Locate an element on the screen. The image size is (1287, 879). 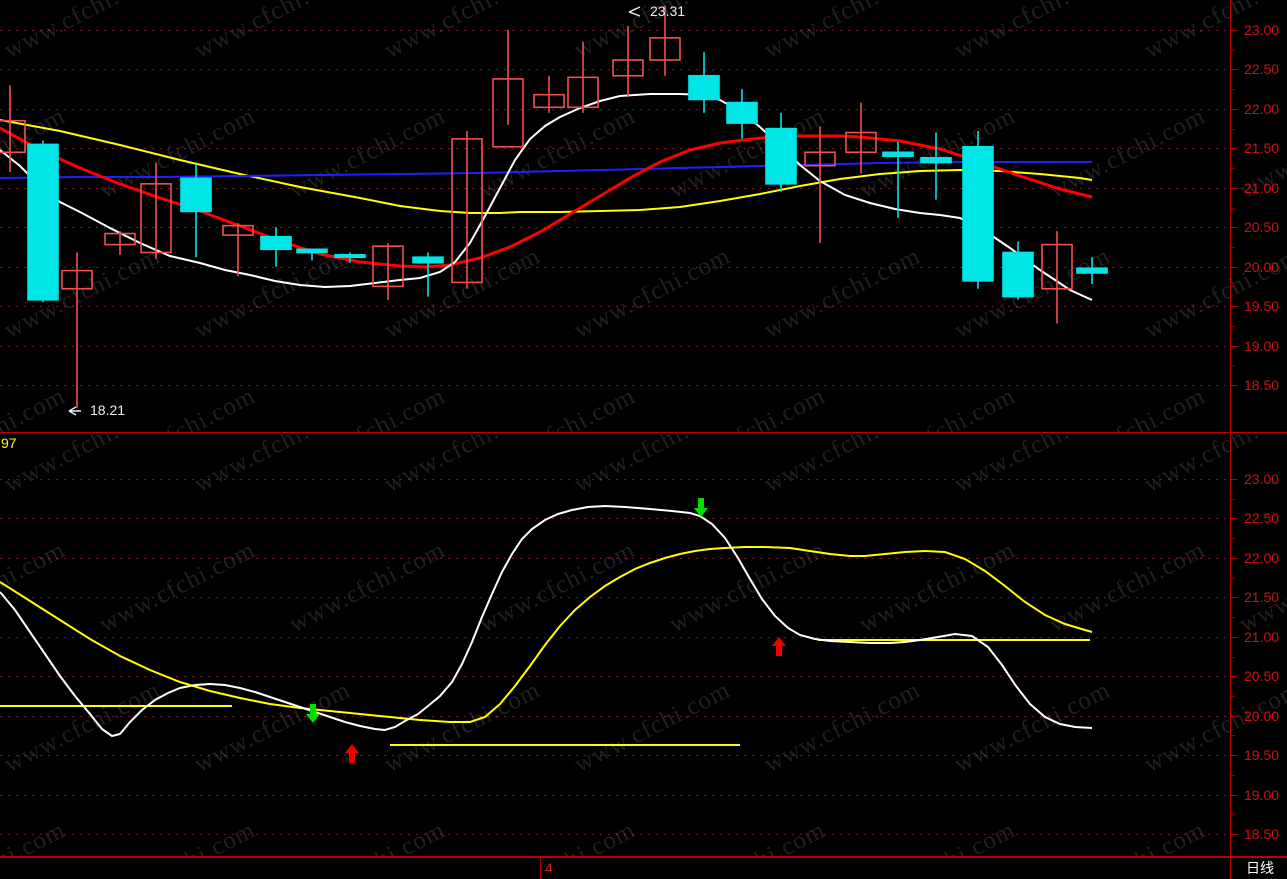
footer-top-border is located at coordinates (643, 857).